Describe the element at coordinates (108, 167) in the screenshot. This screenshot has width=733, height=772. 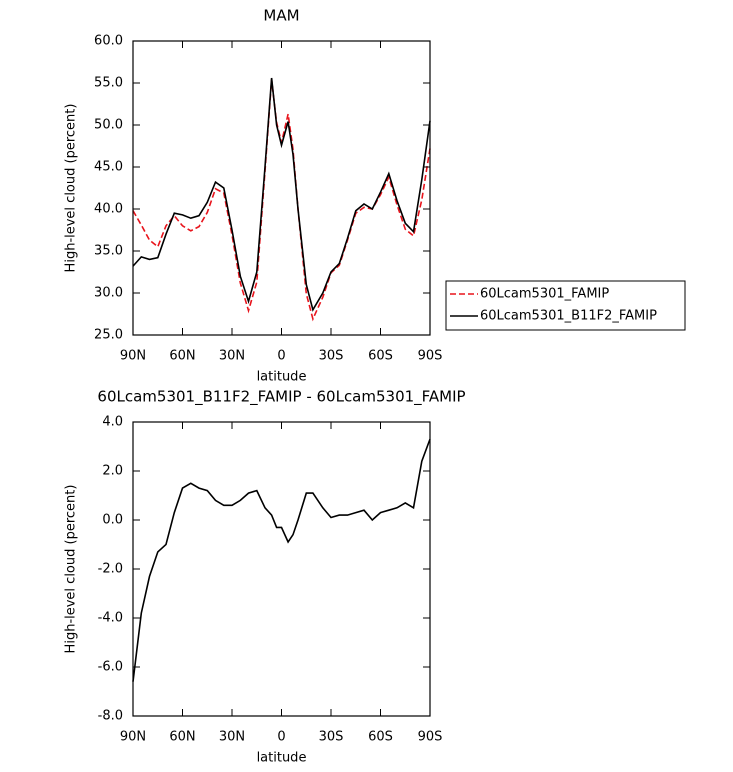
I see `y-tick-label: 45.0` at that location.